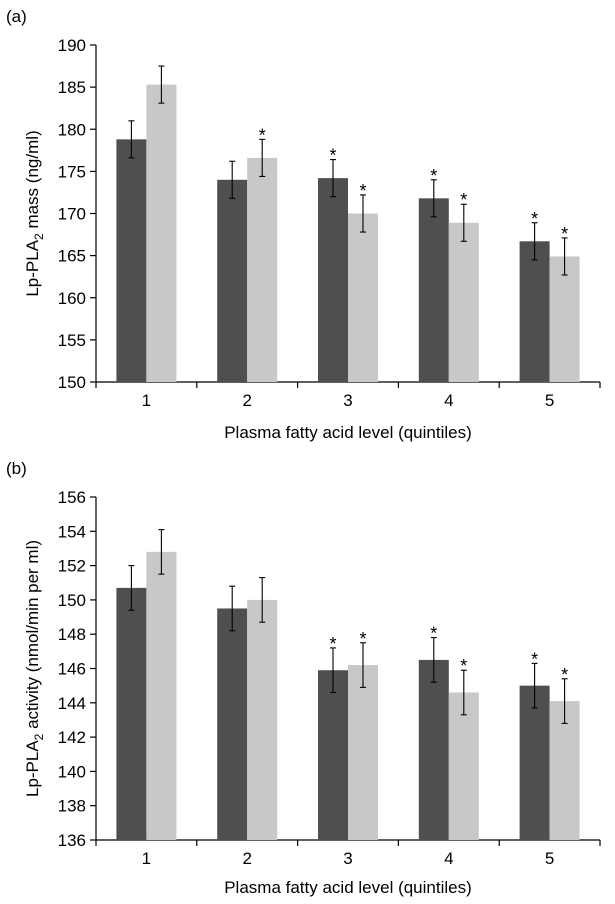  What do you see at coordinates (72, 771) in the screenshot?
I see `y-tick-label: 140` at bounding box center [72, 771].